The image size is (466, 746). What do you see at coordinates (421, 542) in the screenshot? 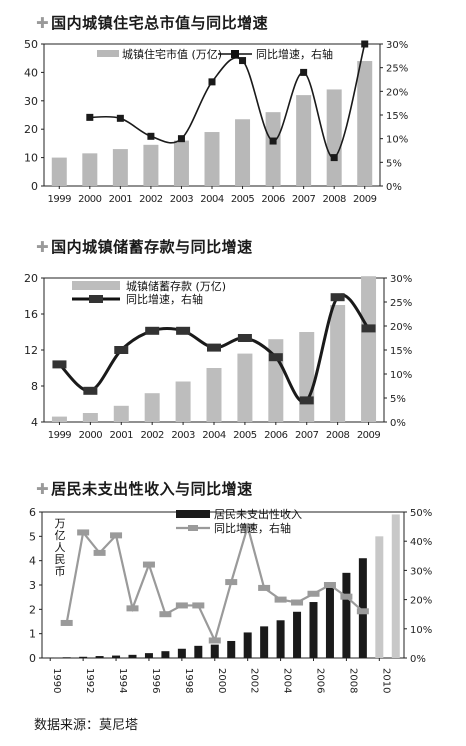
I see `y-right-tick-label: 40%` at bounding box center [421, 542].